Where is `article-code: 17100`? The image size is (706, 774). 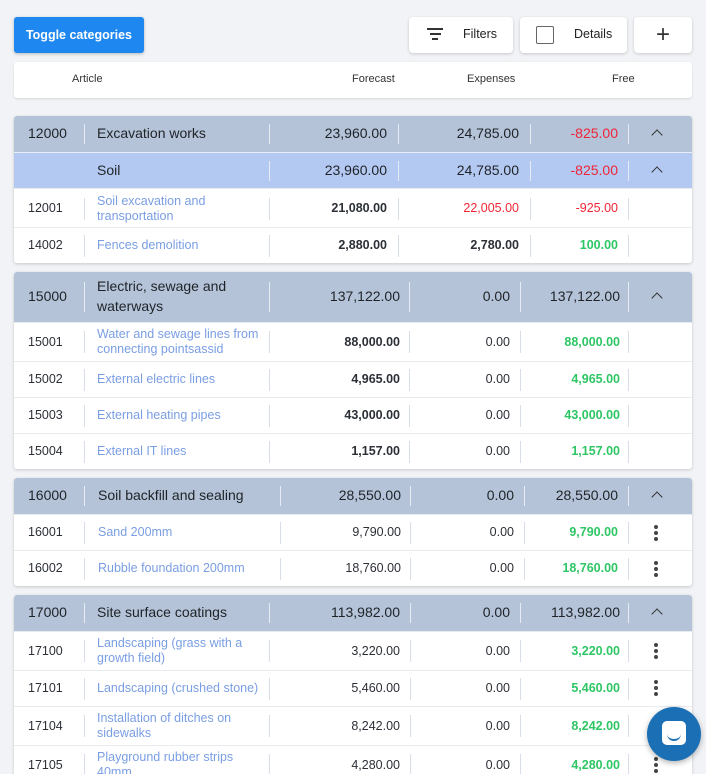 article-code: 17100 is located at coordinates (45, 651).